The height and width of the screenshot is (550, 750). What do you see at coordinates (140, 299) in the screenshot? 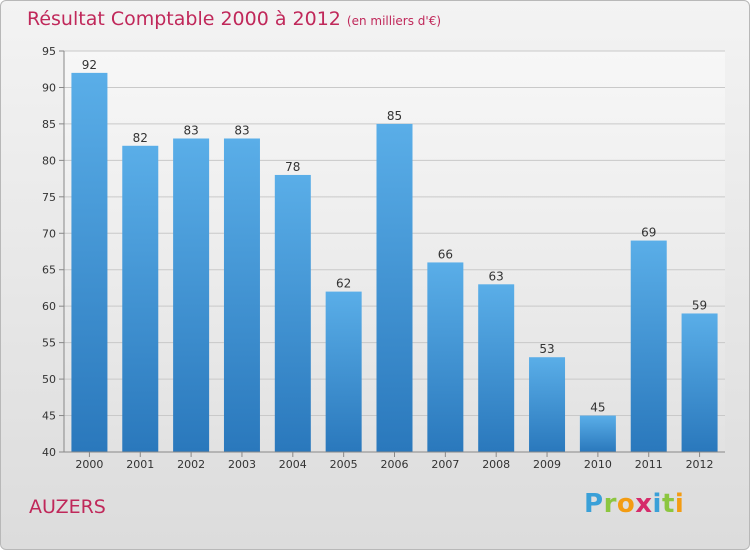
I see `bar-2001` at bounding box center [140, 299].